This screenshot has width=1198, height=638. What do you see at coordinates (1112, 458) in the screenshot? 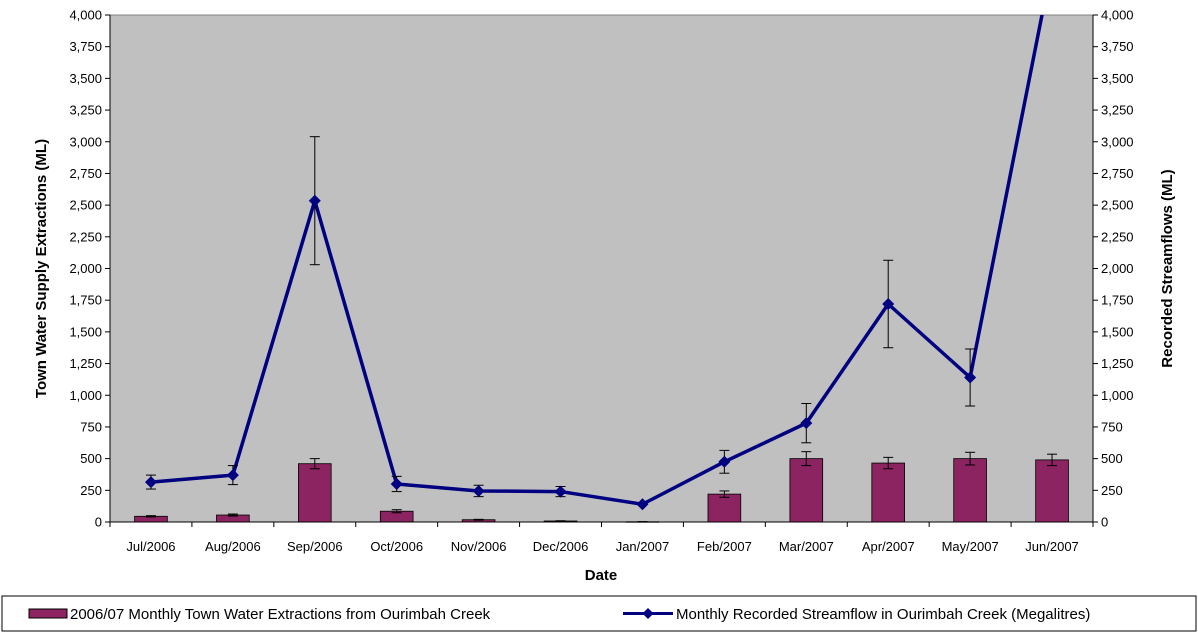
I see `right-tick-label-2: 500` at bounding box center [1112, 458].